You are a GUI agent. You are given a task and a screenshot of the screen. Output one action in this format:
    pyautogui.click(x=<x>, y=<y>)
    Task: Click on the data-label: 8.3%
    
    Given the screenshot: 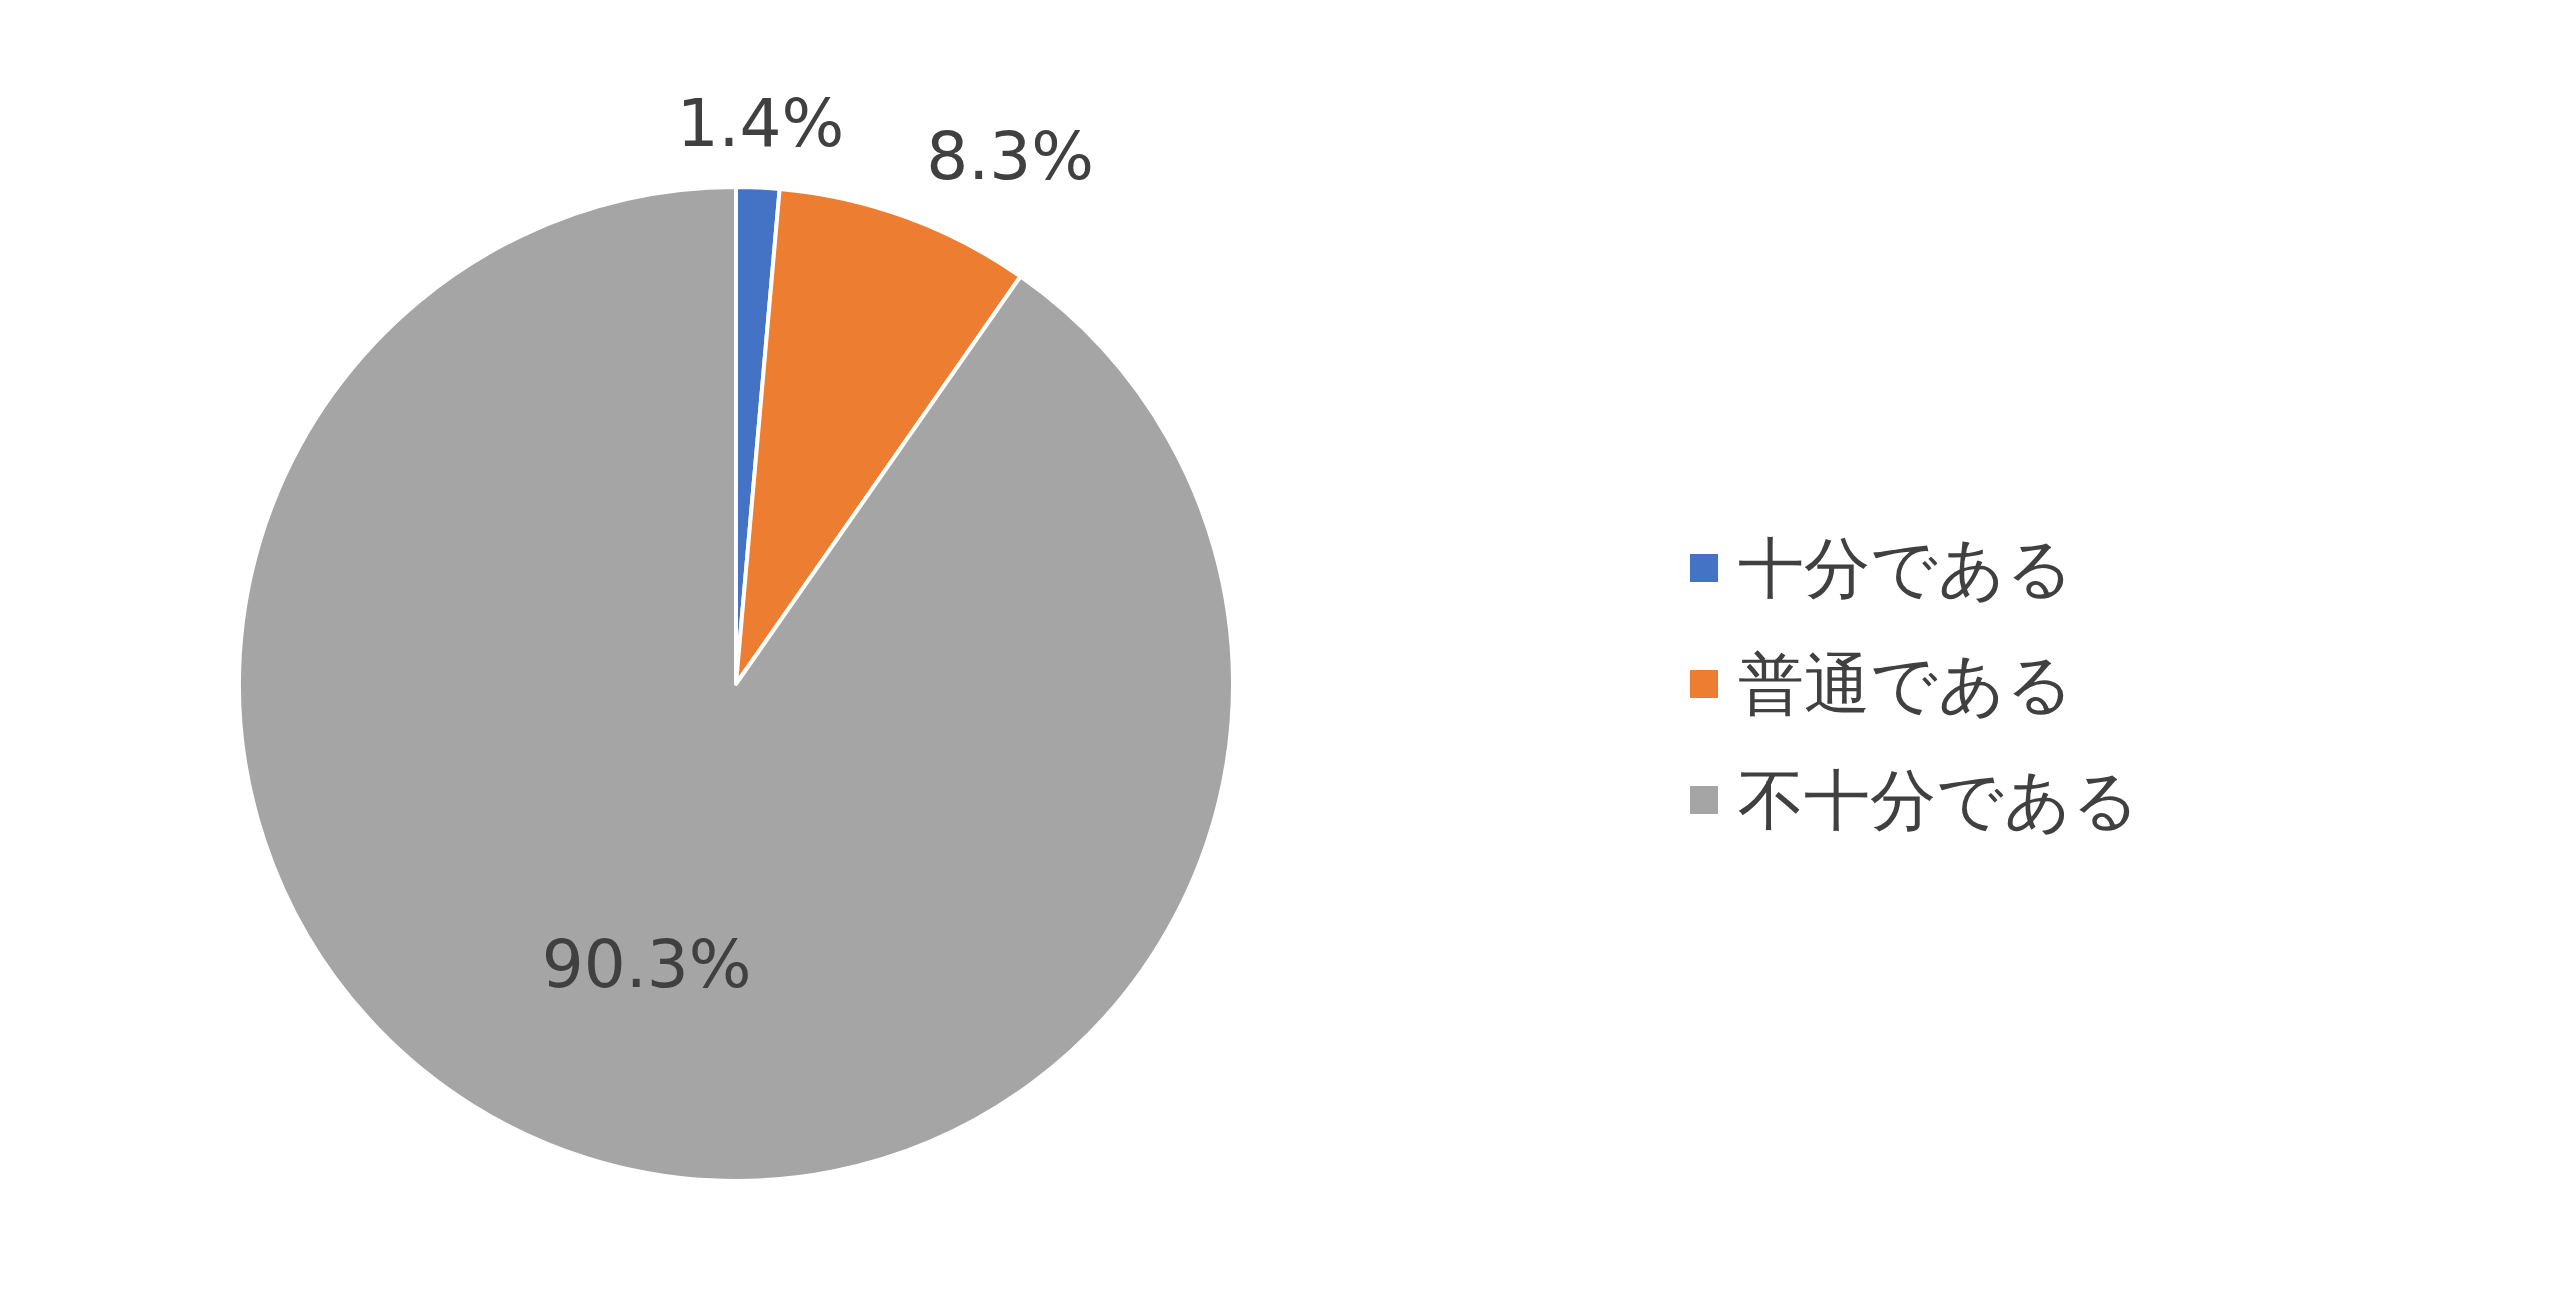 What is the action you would take?
    pyautogui.click(x=1010, y=156)
    